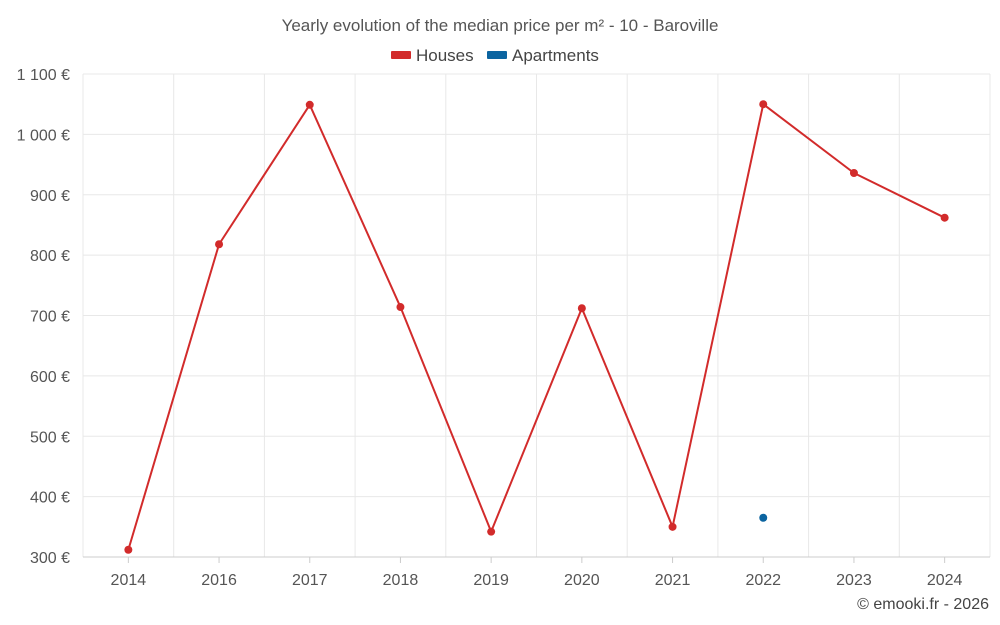 The width and height of the screenshot is (1000, 625). Describe the element at coordinates (128, 549) in the screenshot. I see `data-point-houses-2014` at that location.